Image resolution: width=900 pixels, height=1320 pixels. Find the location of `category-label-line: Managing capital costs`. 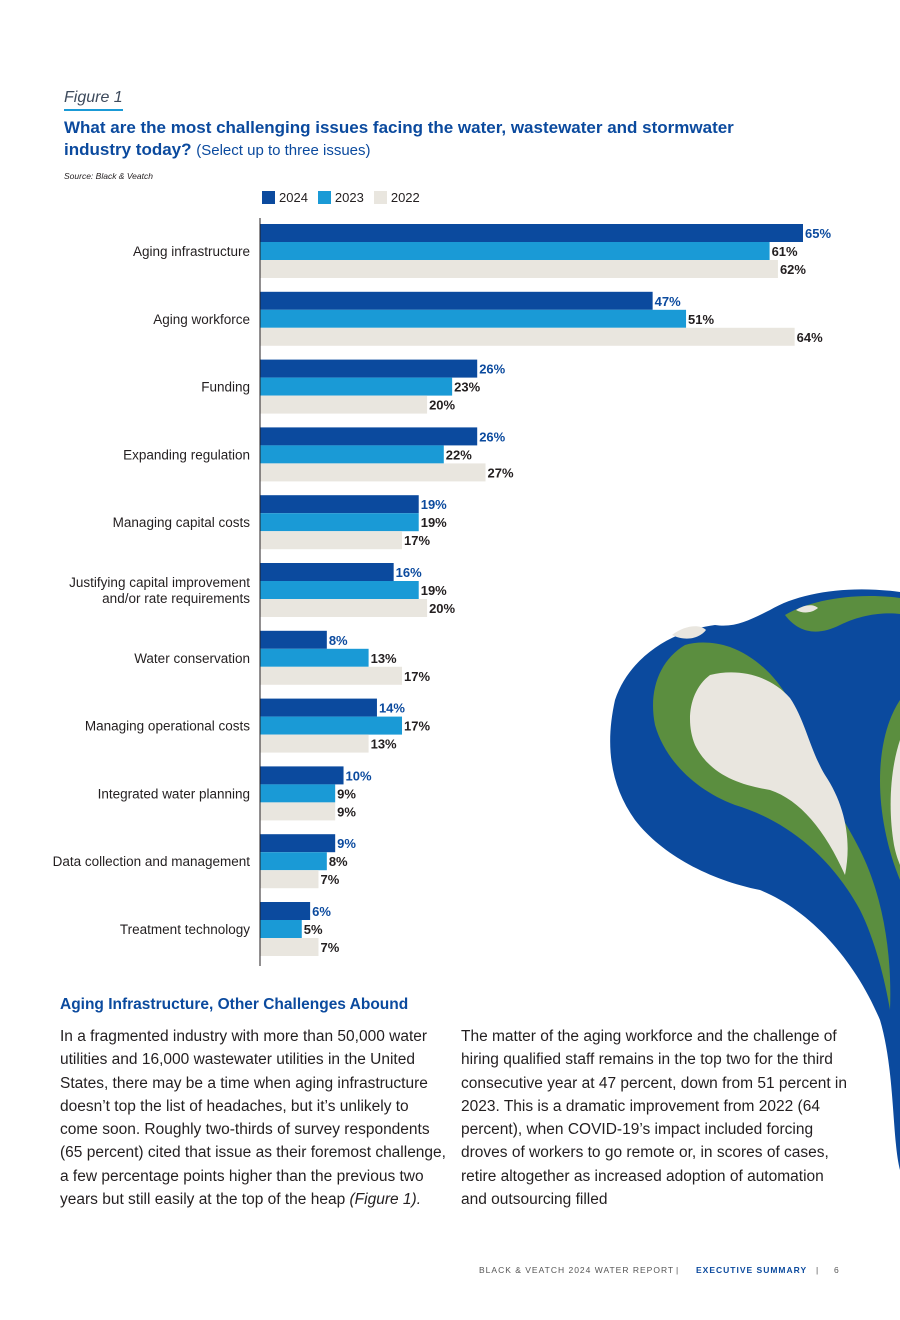

category-label-line: Managing capital costs is located at coordinates (182, 522).